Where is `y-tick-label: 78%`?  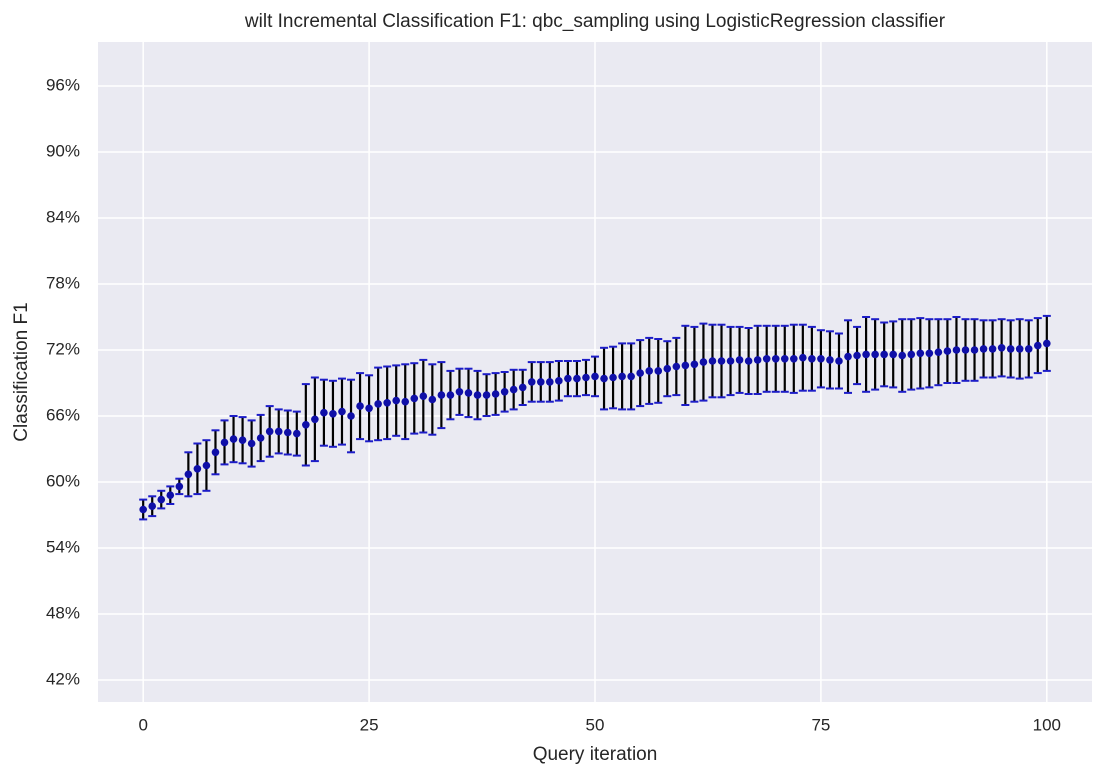
y-tick-label: 78% is located at coordinates (63, 282).